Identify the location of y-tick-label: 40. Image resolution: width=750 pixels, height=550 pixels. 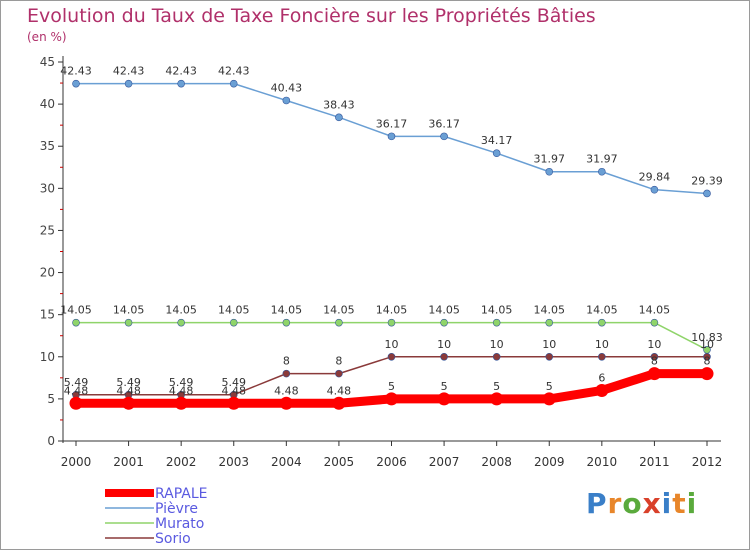
(47, 104).